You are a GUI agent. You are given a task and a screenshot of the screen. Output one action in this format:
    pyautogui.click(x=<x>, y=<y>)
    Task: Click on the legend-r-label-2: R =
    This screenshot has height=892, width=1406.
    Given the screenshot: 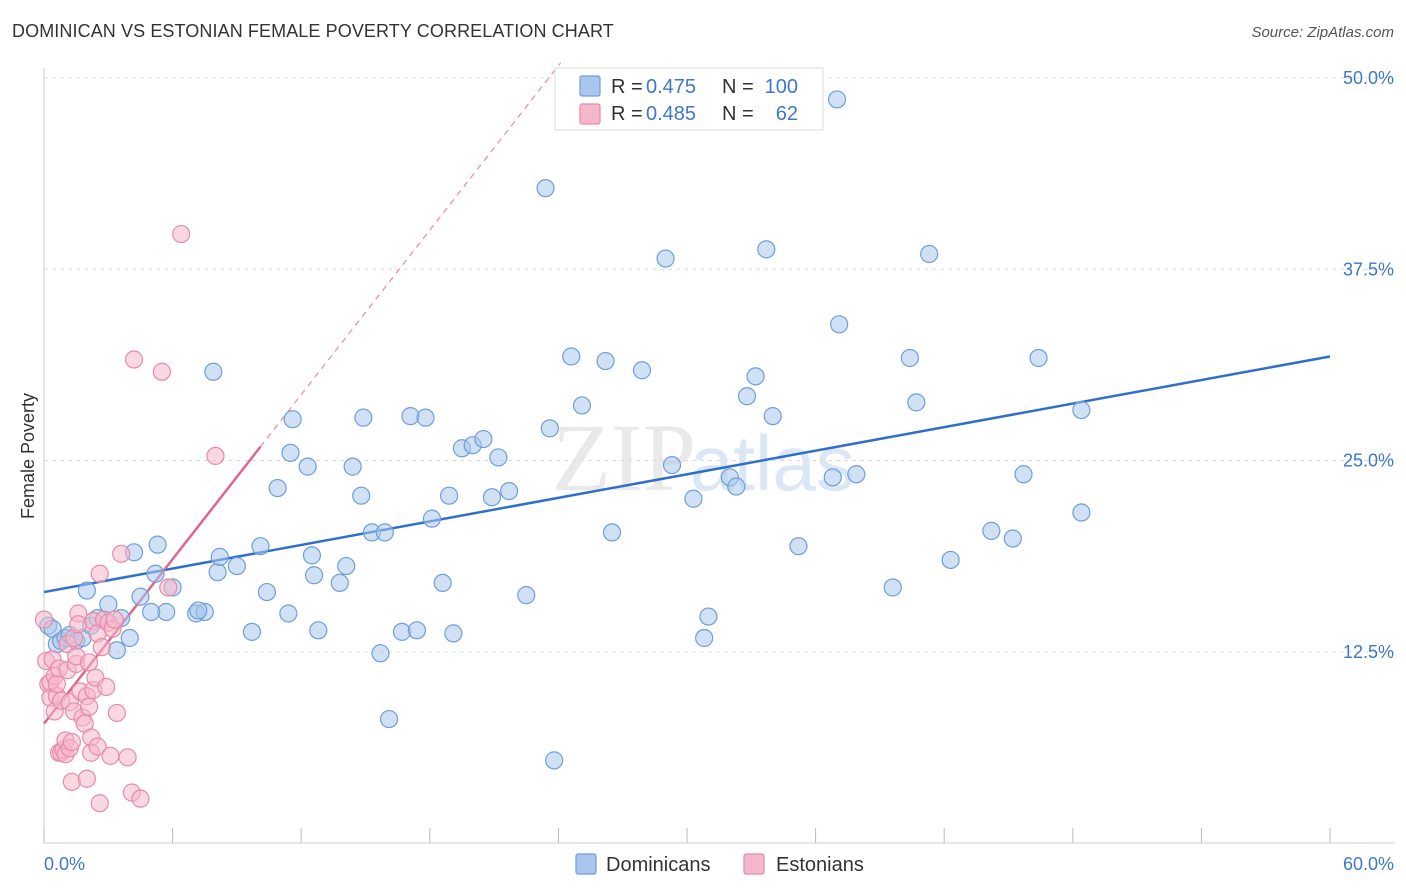 What is the action you would take?
    pyautogui.click(x=627, y=114)
    